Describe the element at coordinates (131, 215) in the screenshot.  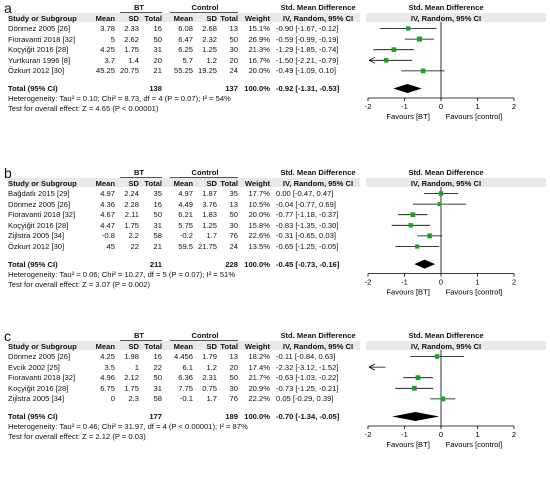
I see `bt-sd-cell: 2.11` at that location.